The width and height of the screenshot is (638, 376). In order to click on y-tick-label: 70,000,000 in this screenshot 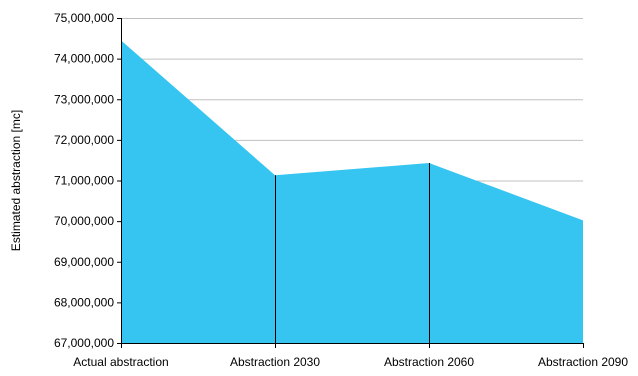, I will do `click(84, 221)`.